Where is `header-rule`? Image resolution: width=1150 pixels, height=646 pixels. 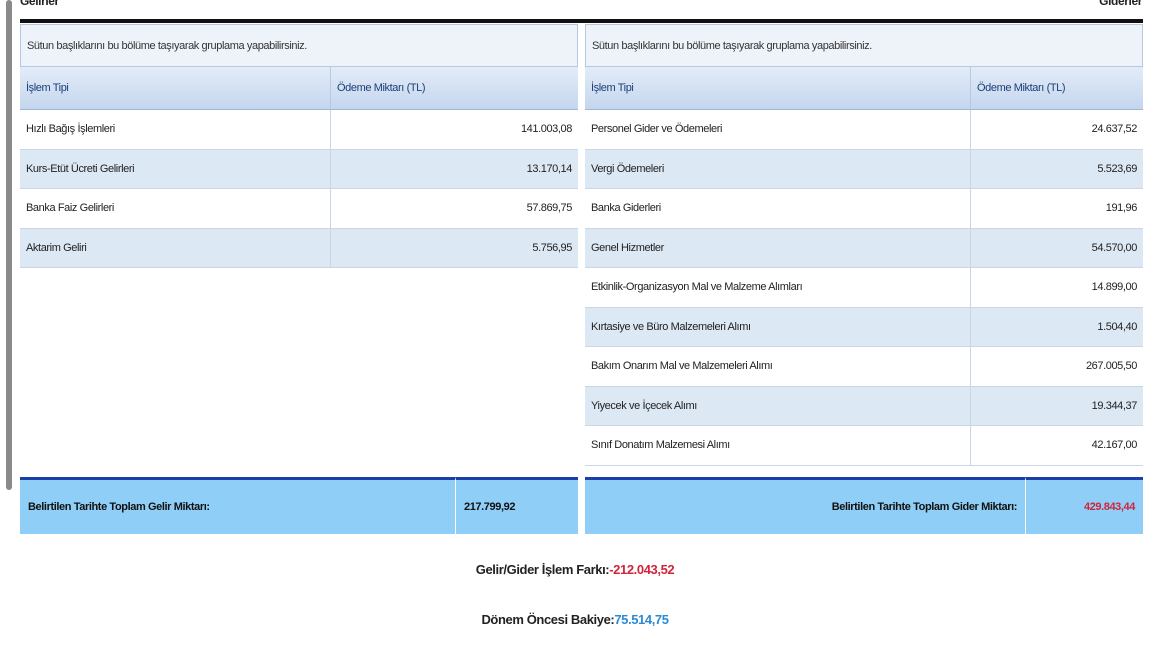
header-rule is located at coordinates (581, 21).